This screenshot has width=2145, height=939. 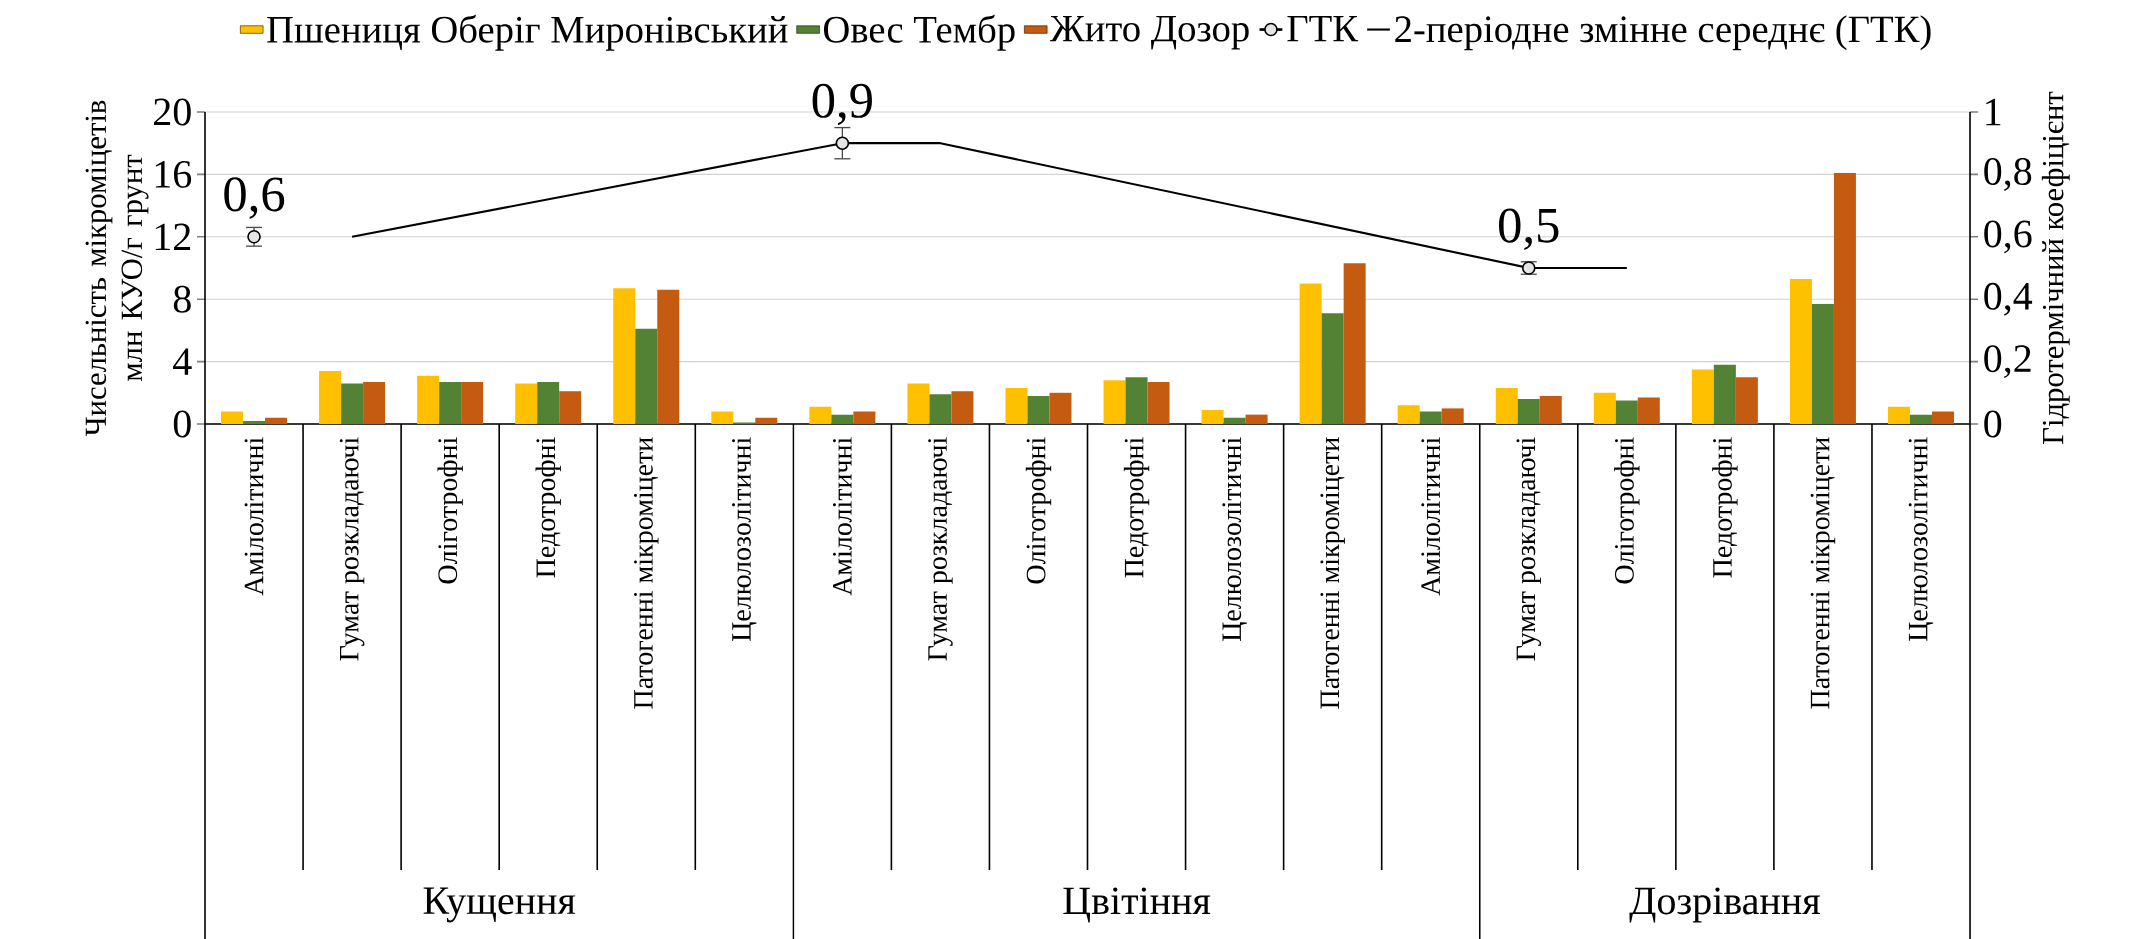 What do you see at coordinates (919, 32) in the screenshot?
I see `legend-label: Овес Тембр` at bounding box center [919, 32].